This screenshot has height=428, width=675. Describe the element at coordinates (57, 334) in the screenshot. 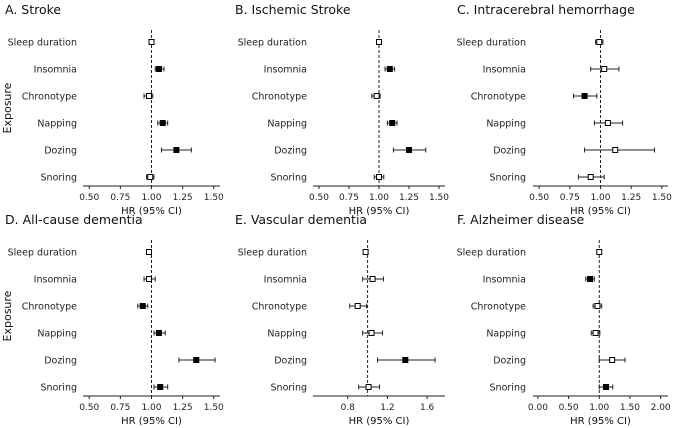

I see `panel-4-category-label: Napping` at that location.